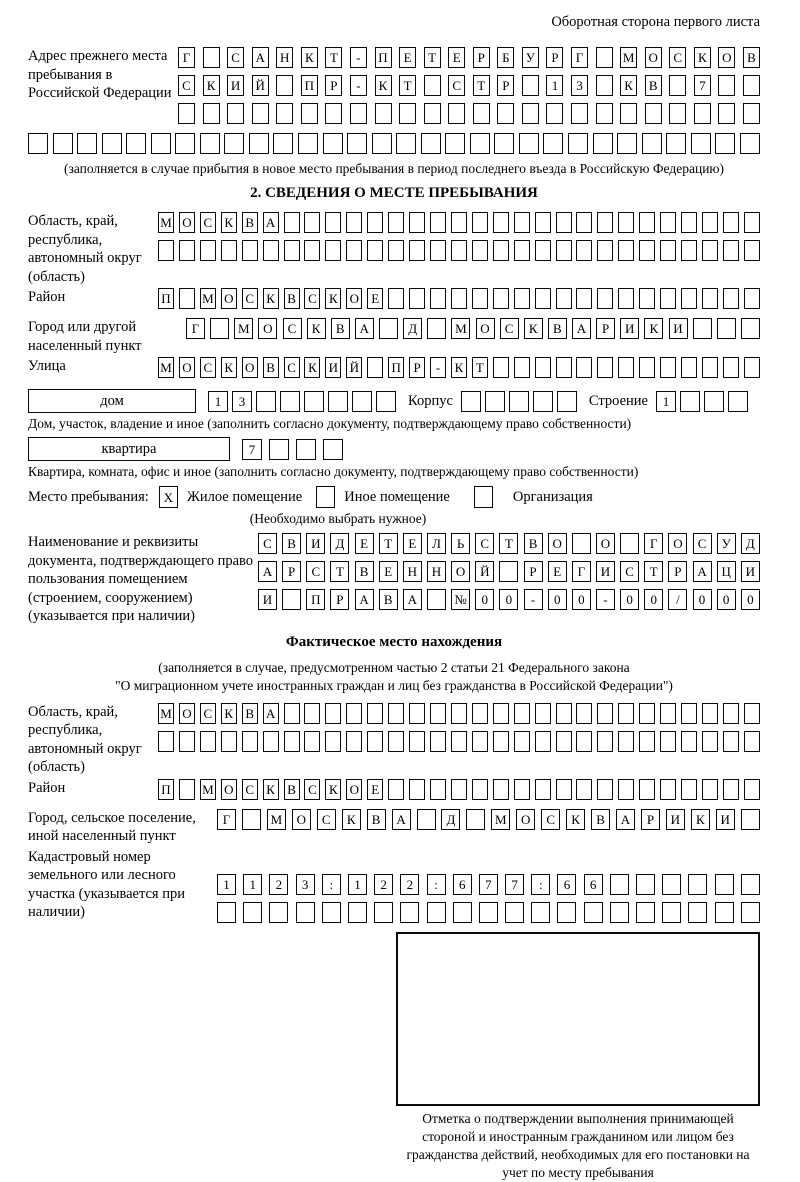 The image size is (800, 1182). Describe the element at coordinates (726, 543) in the screenshot. I see `char-box: У` at that location.